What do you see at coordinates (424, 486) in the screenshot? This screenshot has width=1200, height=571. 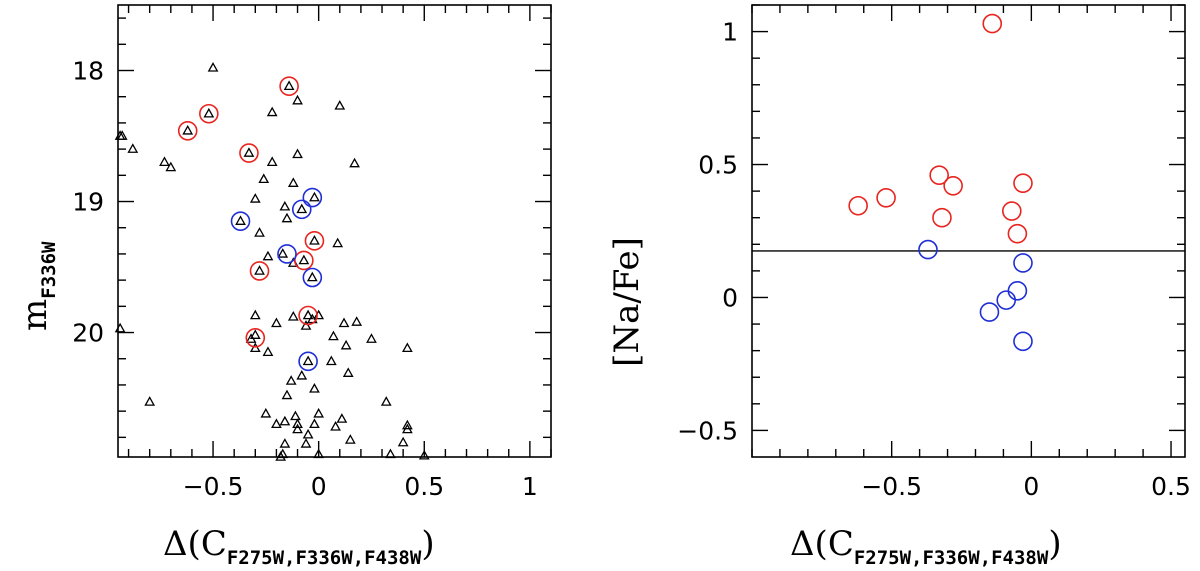 I see `left-x-tick-label: 0.5` at bounding box center [424, 486].